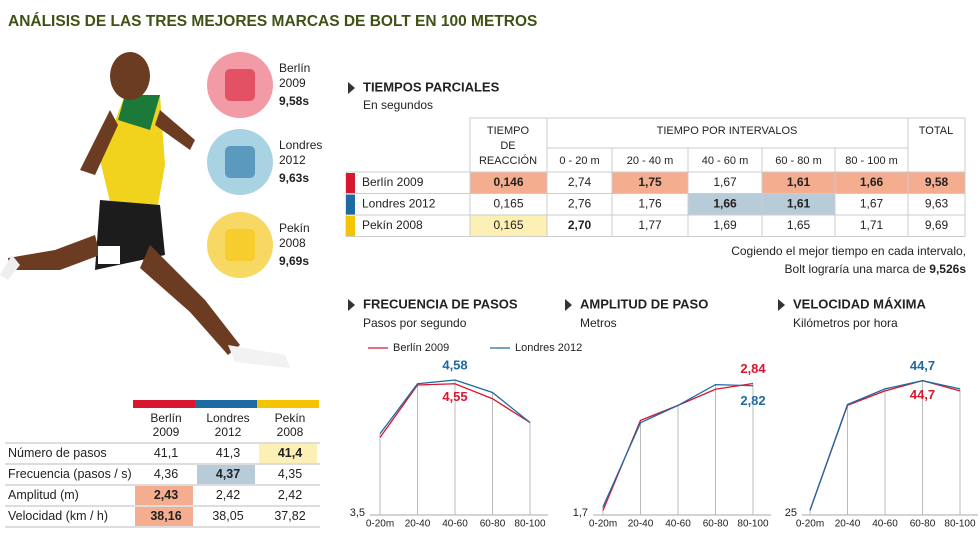  What do you see at coordinates (580, 182) in the screenshot?
I see `table-value: 2,74` at bounding box center [580, 182].